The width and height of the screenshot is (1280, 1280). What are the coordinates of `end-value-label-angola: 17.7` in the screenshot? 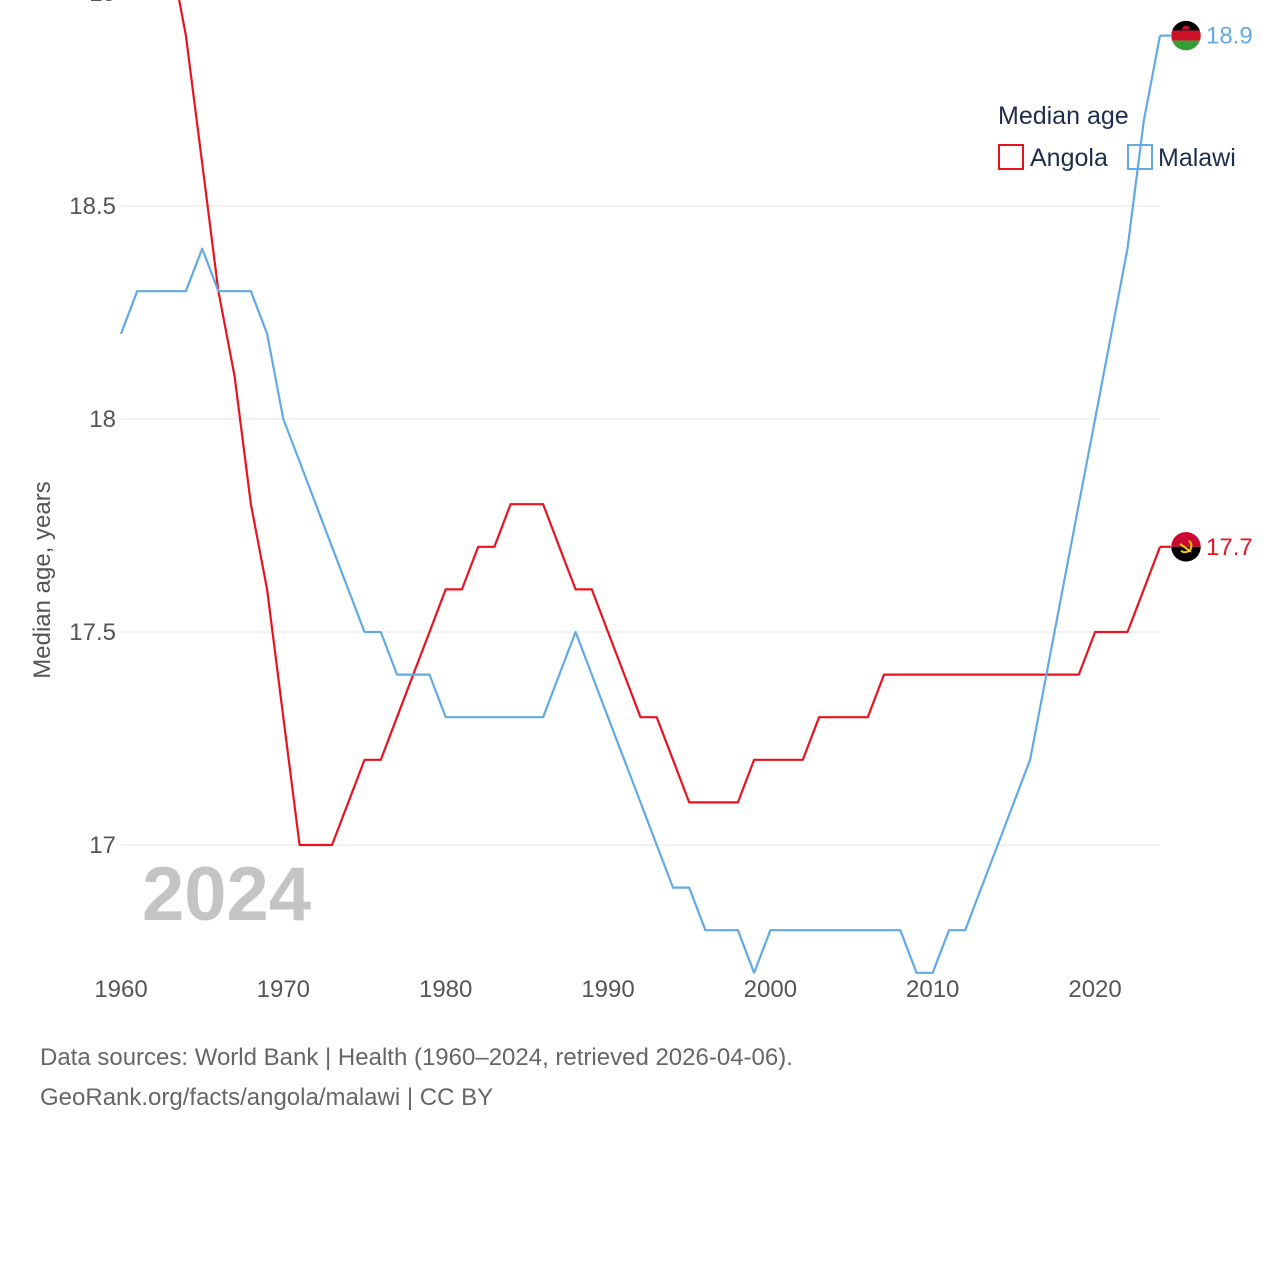 It's located at (1229, 547).